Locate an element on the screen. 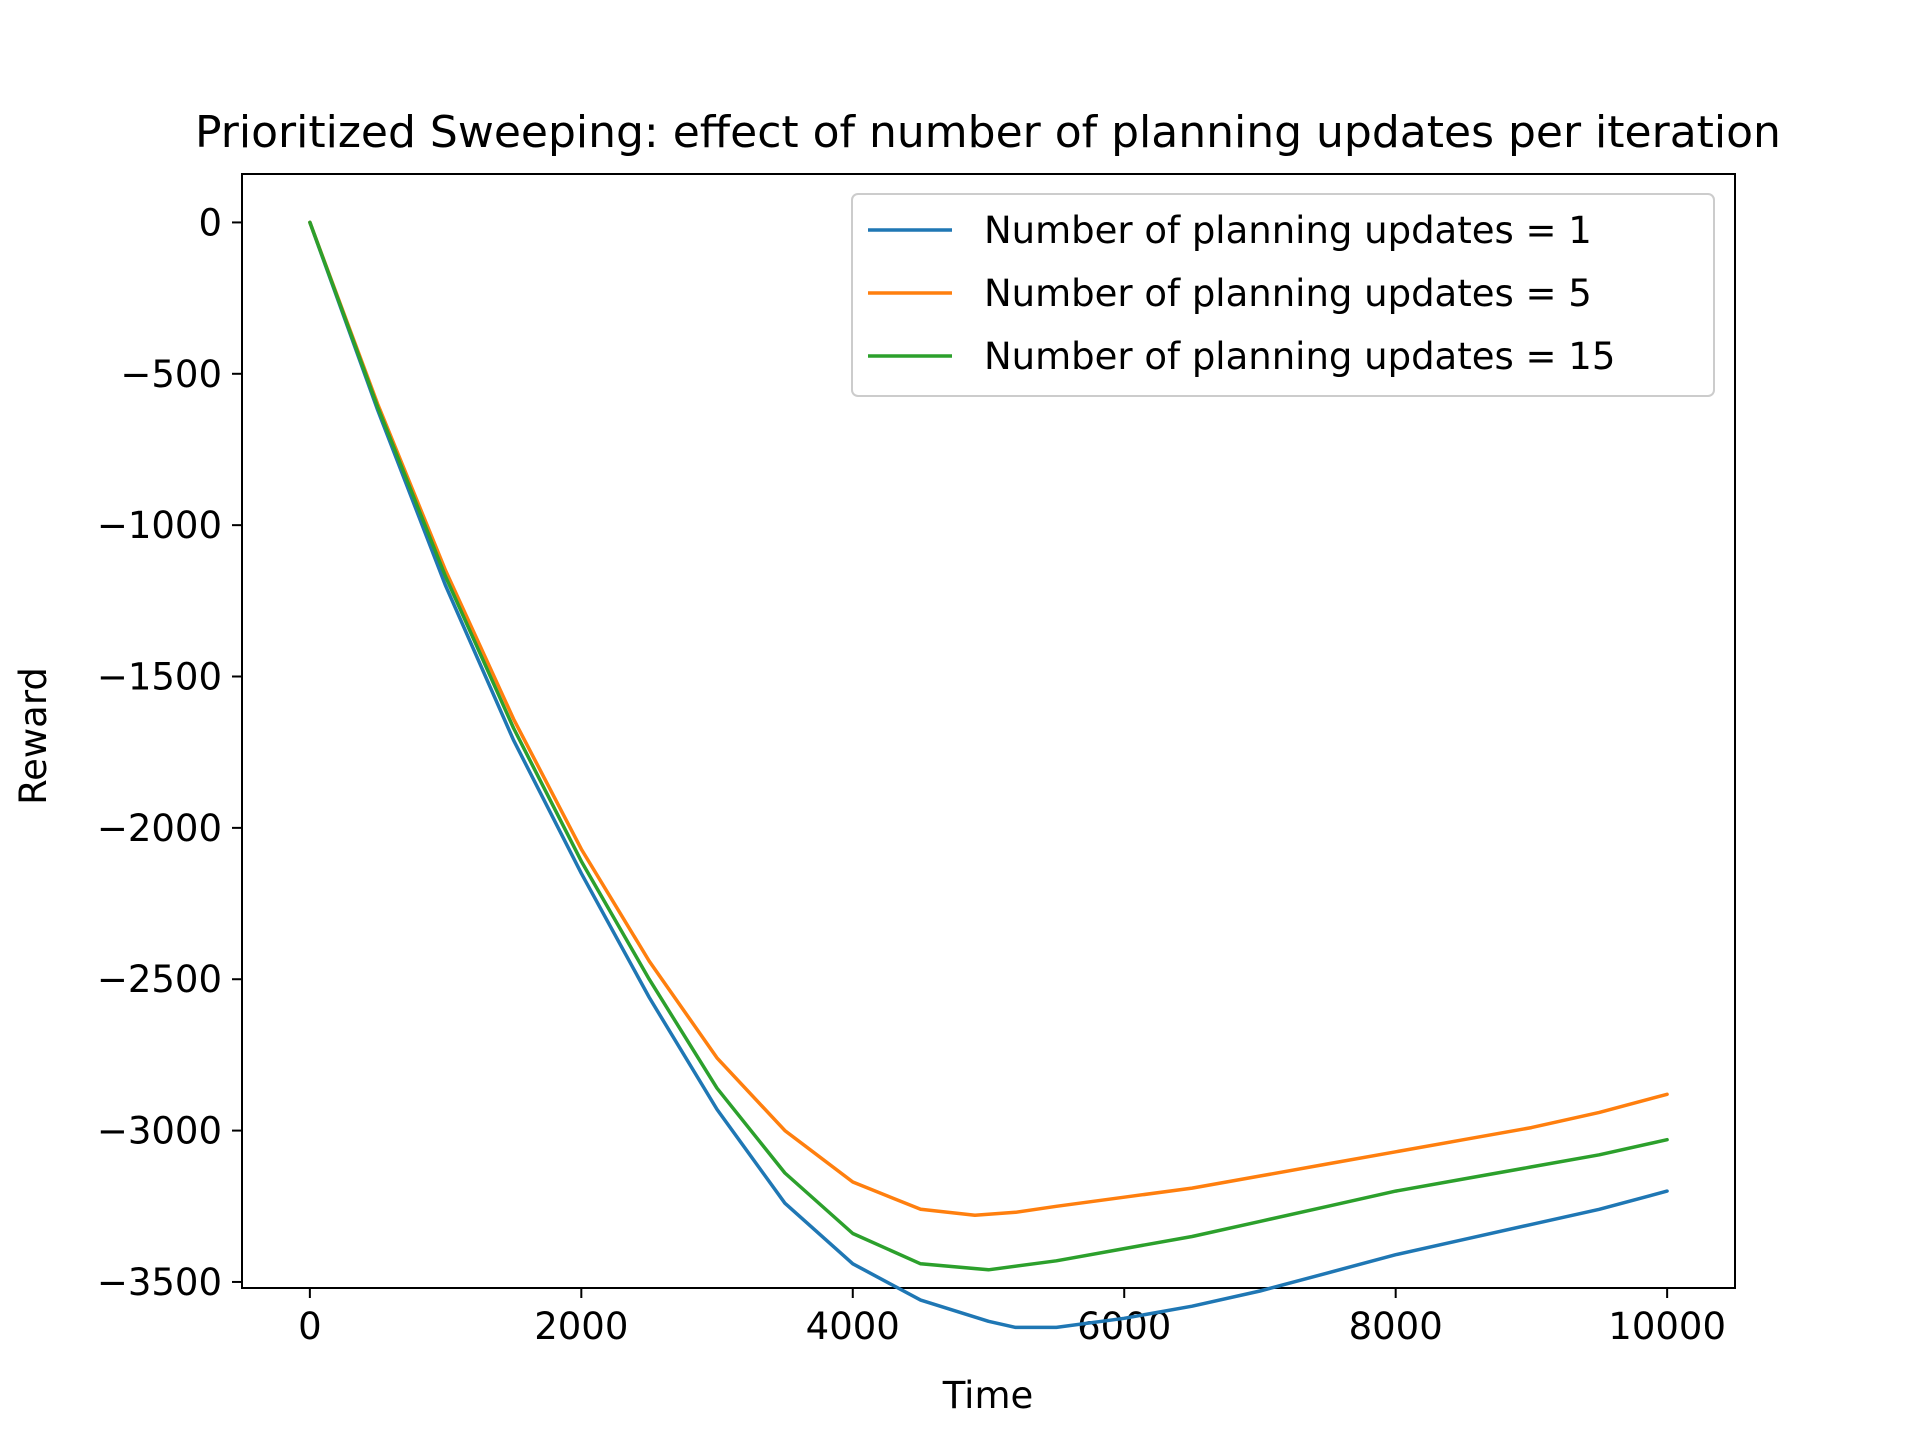 This screenshot has height=1440, width=1920. x-tick-label: 0 is located at coordinates (310, 1326).